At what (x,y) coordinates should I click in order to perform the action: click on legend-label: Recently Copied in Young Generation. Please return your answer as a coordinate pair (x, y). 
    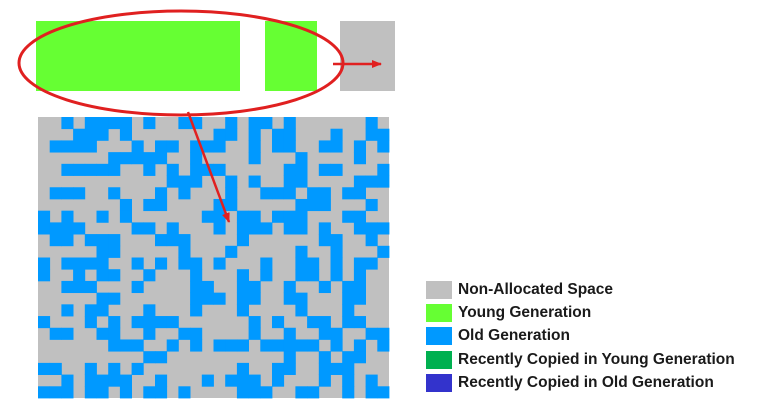
    Looking at the image, I should click on (596, 360).